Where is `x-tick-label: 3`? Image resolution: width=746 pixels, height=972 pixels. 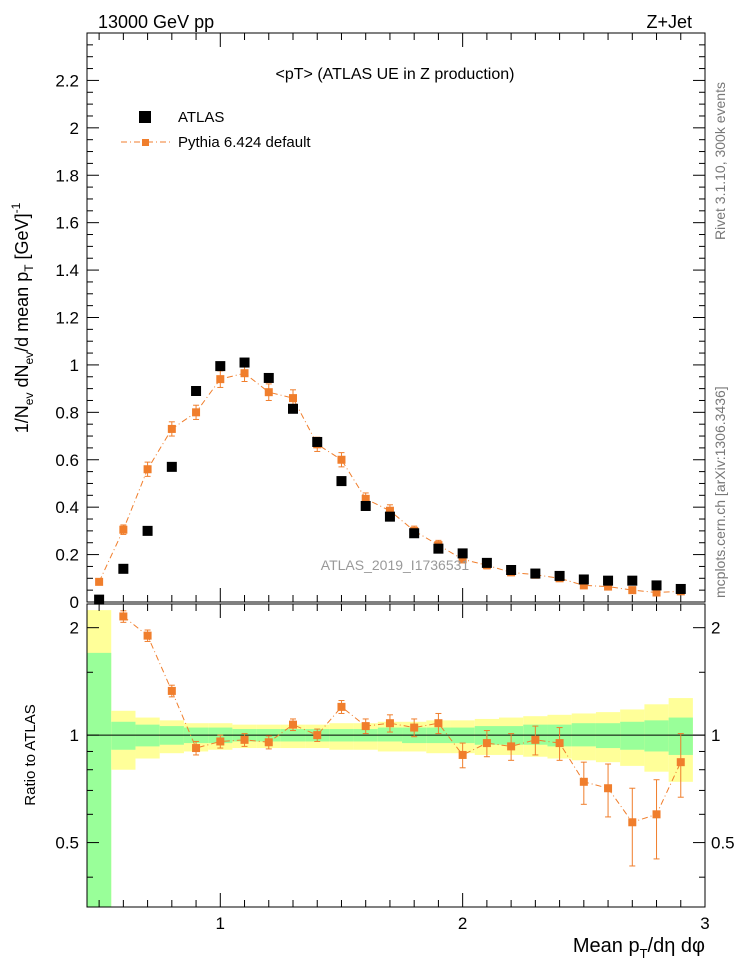 x-tick-label: 3 is located at coordinates (704, 923).